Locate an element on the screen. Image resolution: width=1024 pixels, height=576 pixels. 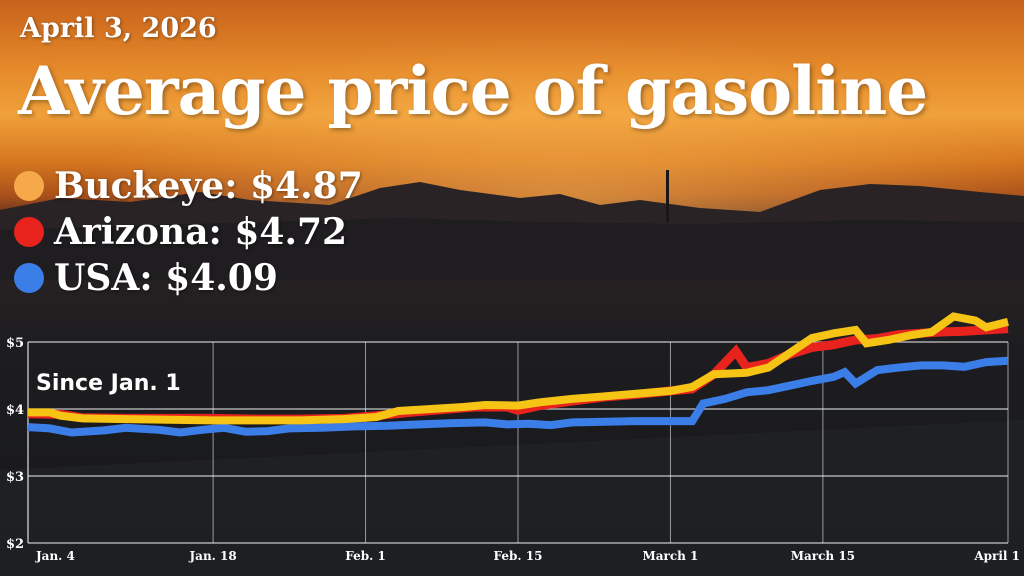
x-tick-label-6: April 1 is located at coordinates (996, 556).